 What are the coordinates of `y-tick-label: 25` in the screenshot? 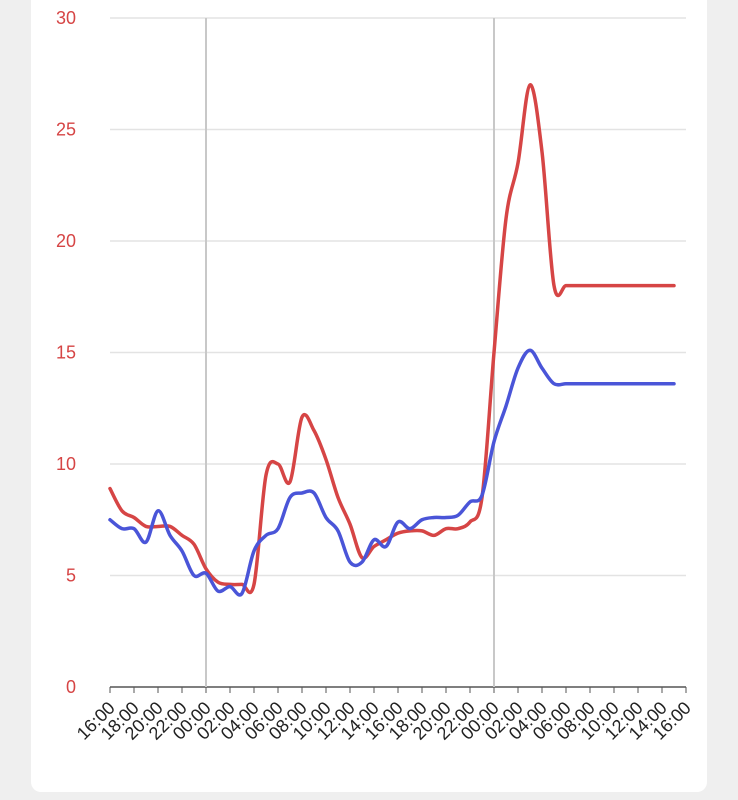 It's located at (66, 130).